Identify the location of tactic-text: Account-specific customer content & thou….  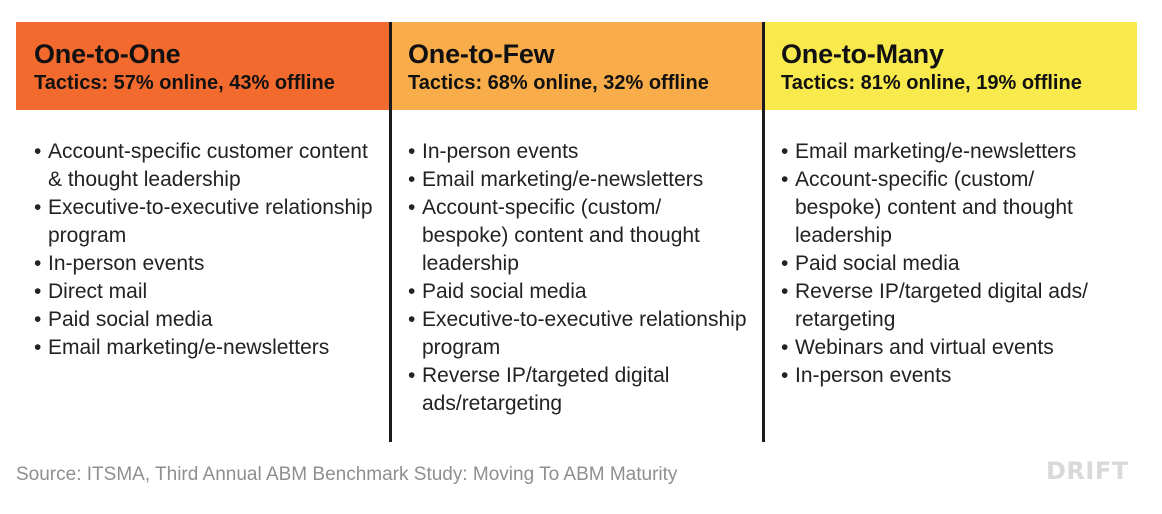
(208, 165).